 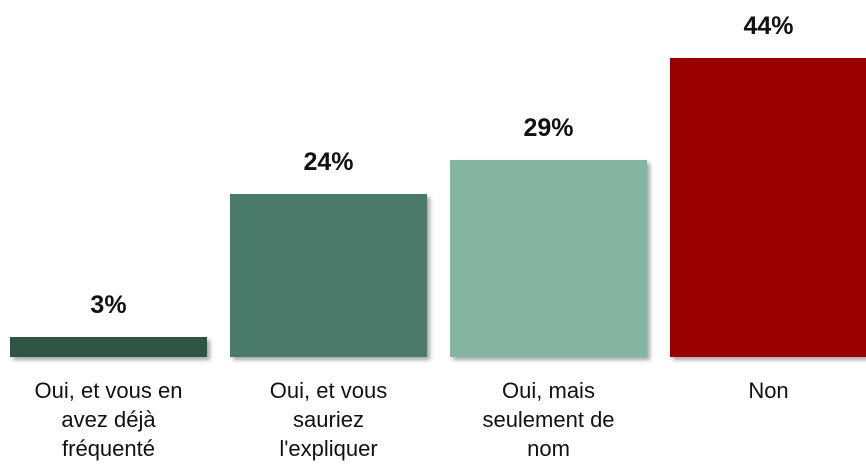 I want to click on category-label: Oui, mais seulement de nom, so click(x=548, y=419).